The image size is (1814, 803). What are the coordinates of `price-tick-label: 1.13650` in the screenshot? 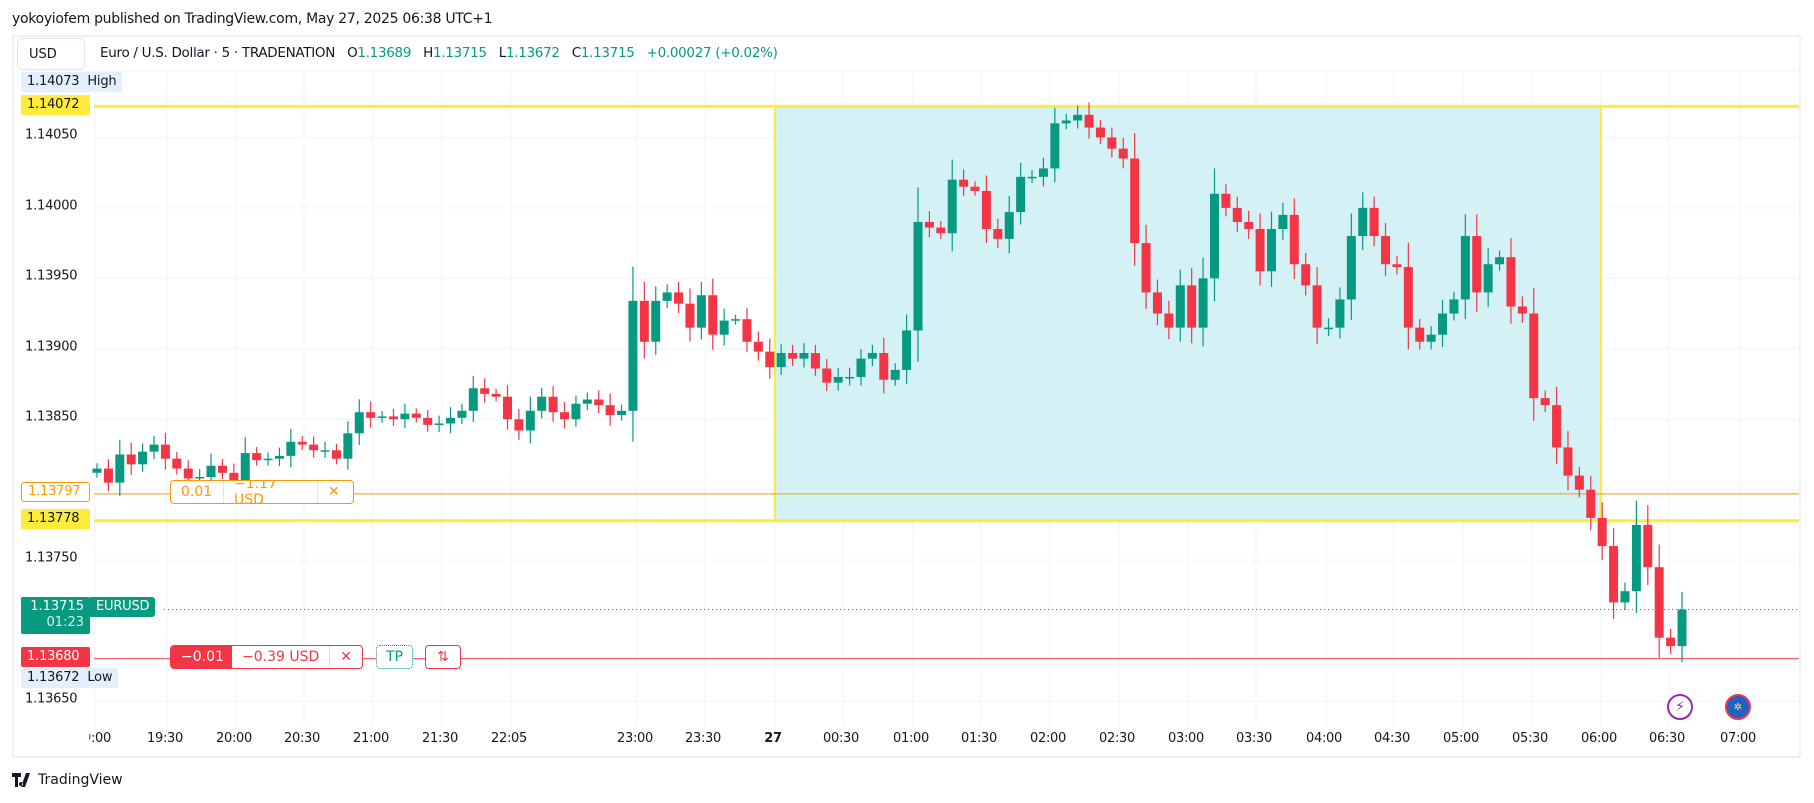 It's located at (51, 699).